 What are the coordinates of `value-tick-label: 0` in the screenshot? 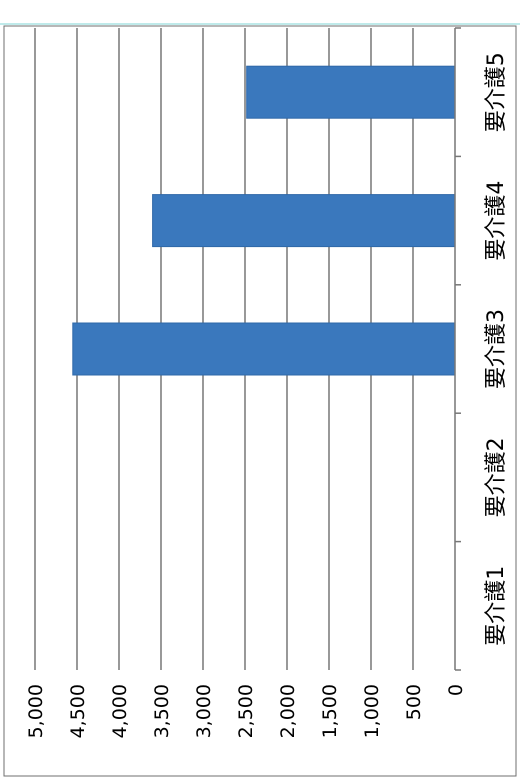 It's located at (456, 690).